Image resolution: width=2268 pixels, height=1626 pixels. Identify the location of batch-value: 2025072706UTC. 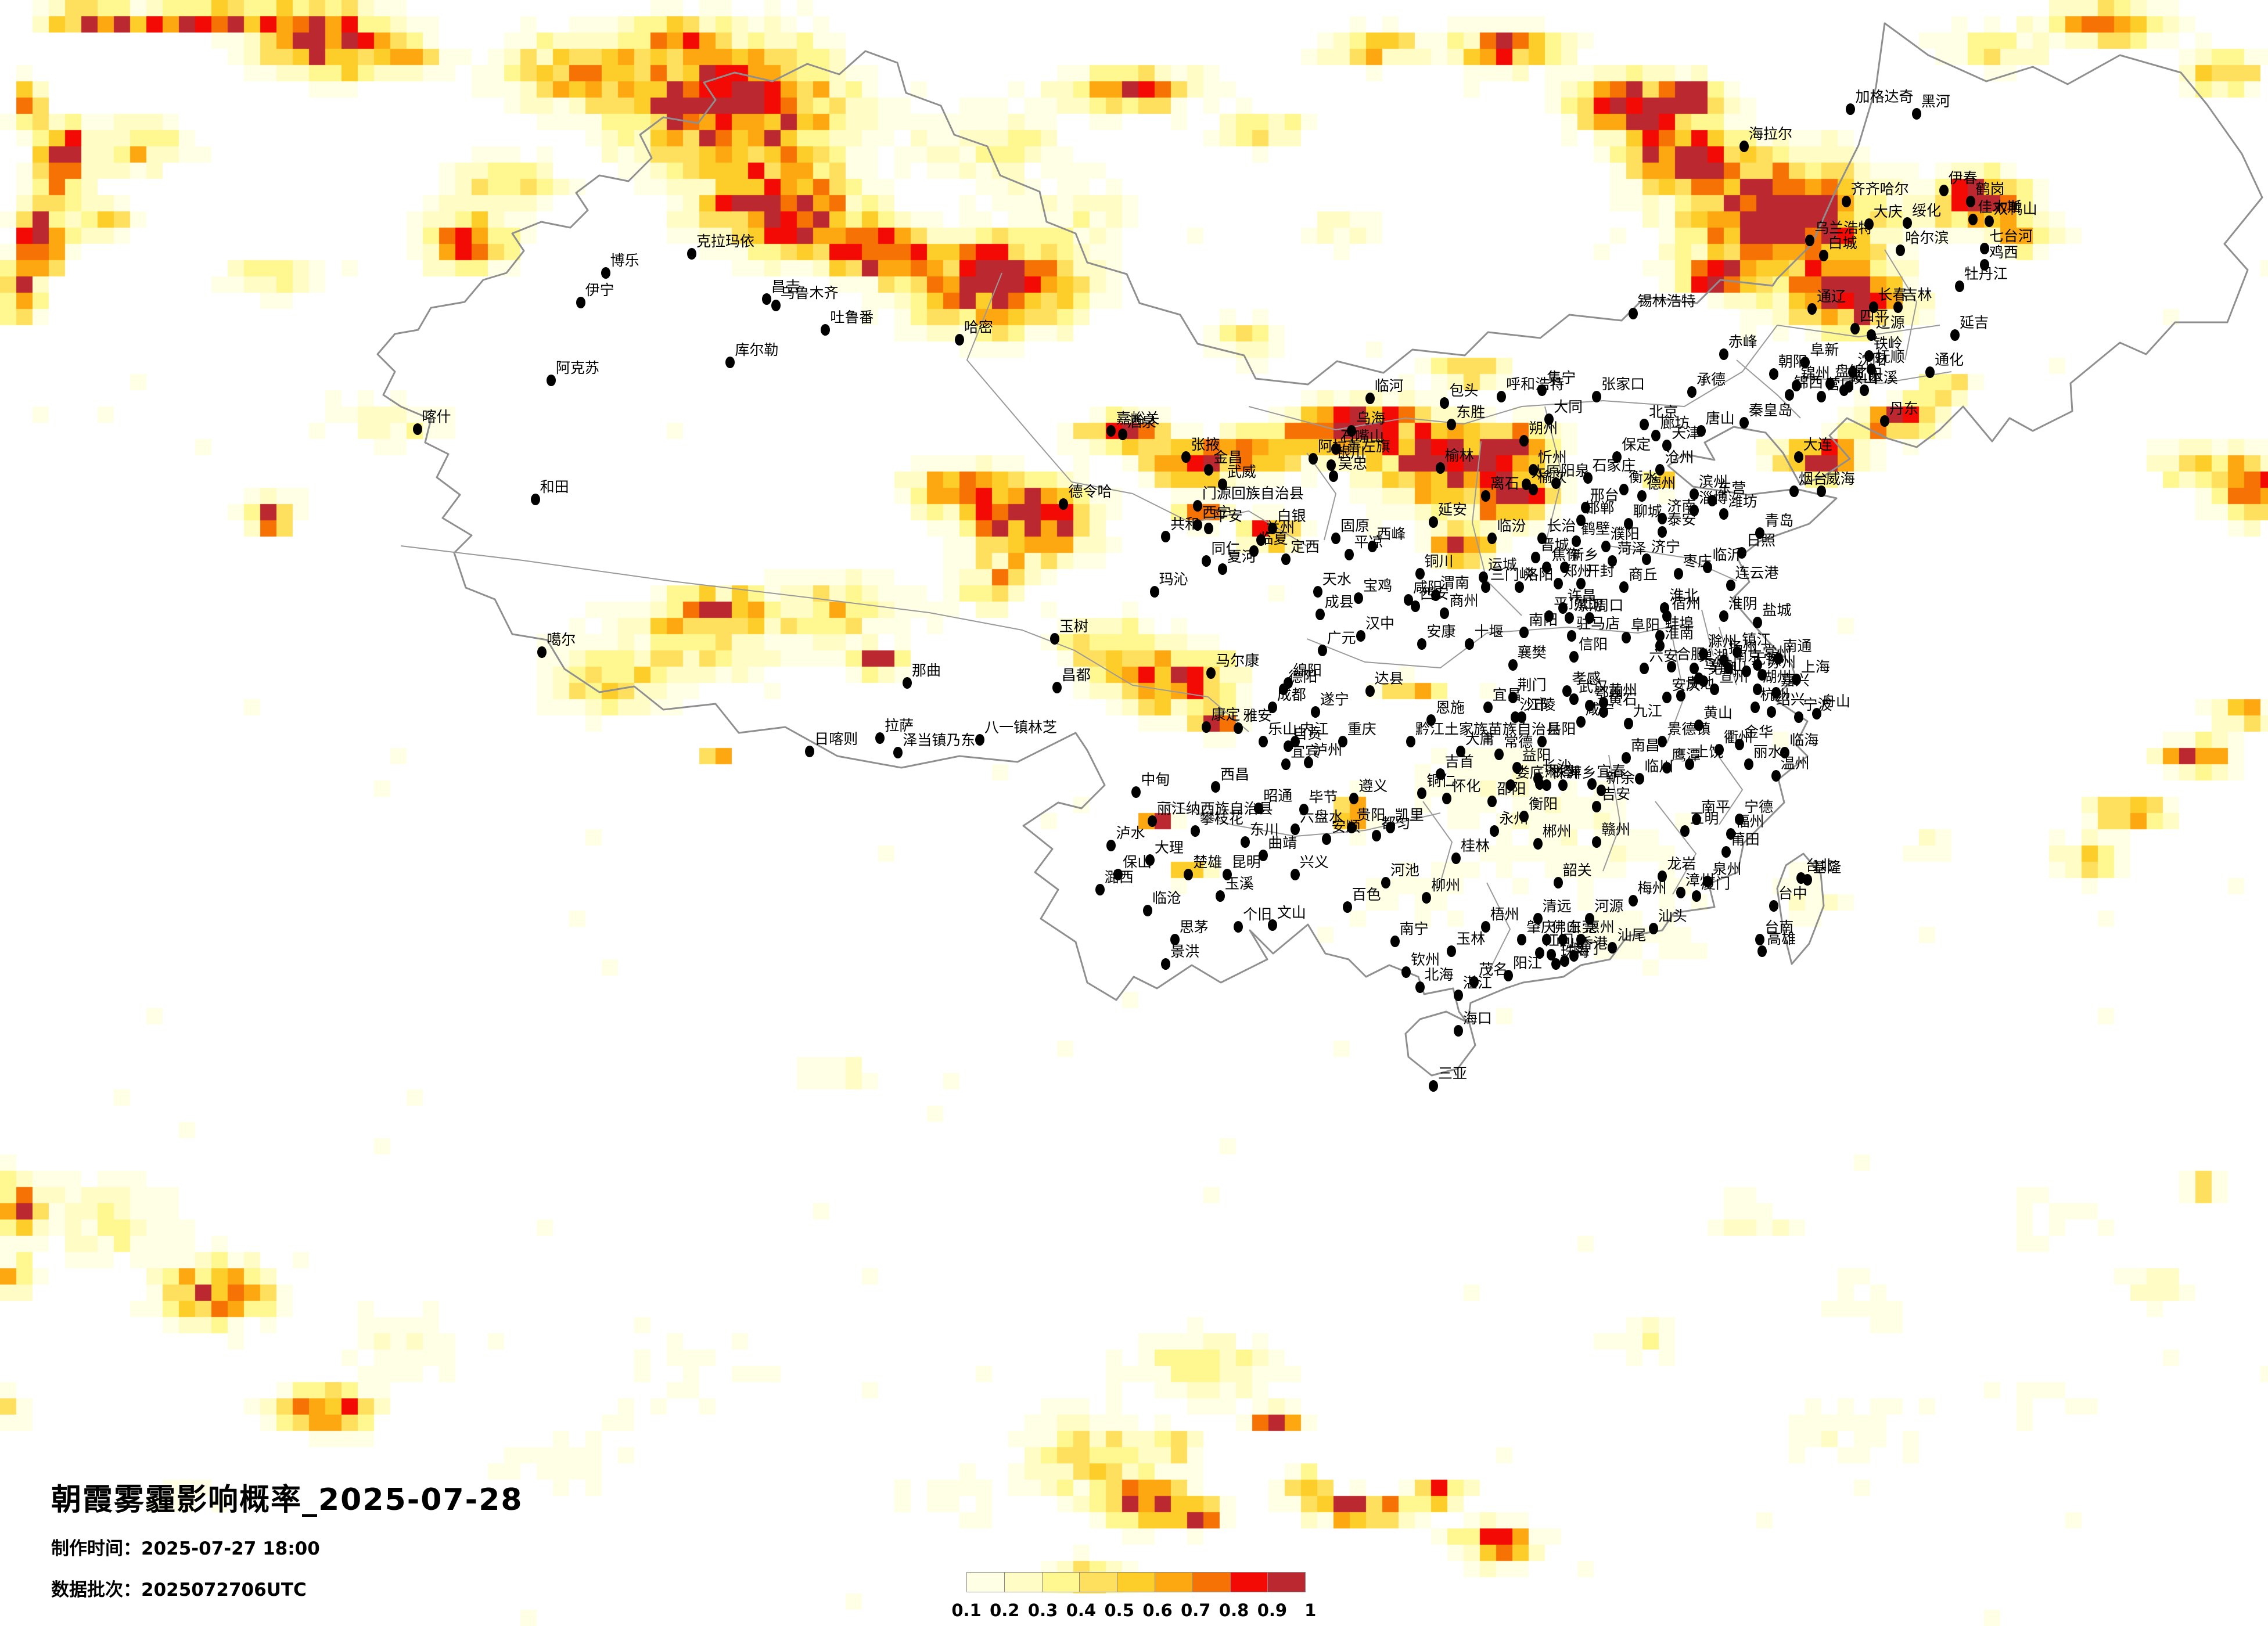
(224, 1590).